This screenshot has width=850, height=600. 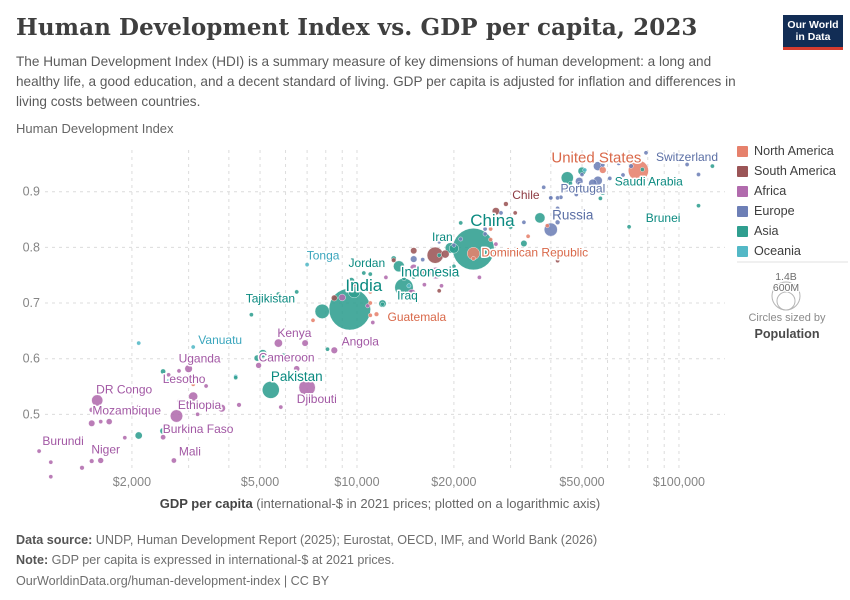 I want to click on data-point-czechia, so click(x=579, y=183).